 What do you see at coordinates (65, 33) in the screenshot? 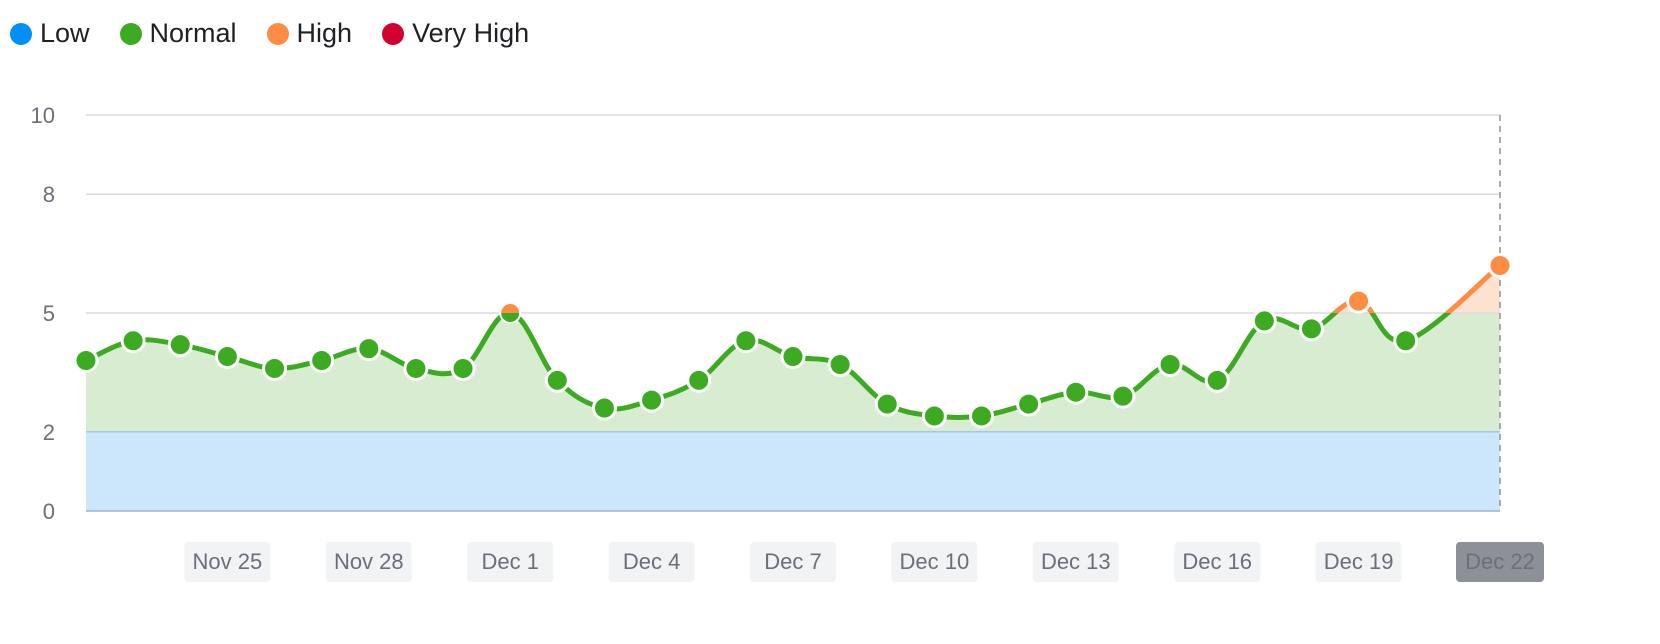
I see `legend-label: Low` at bounding box center [65, 33].